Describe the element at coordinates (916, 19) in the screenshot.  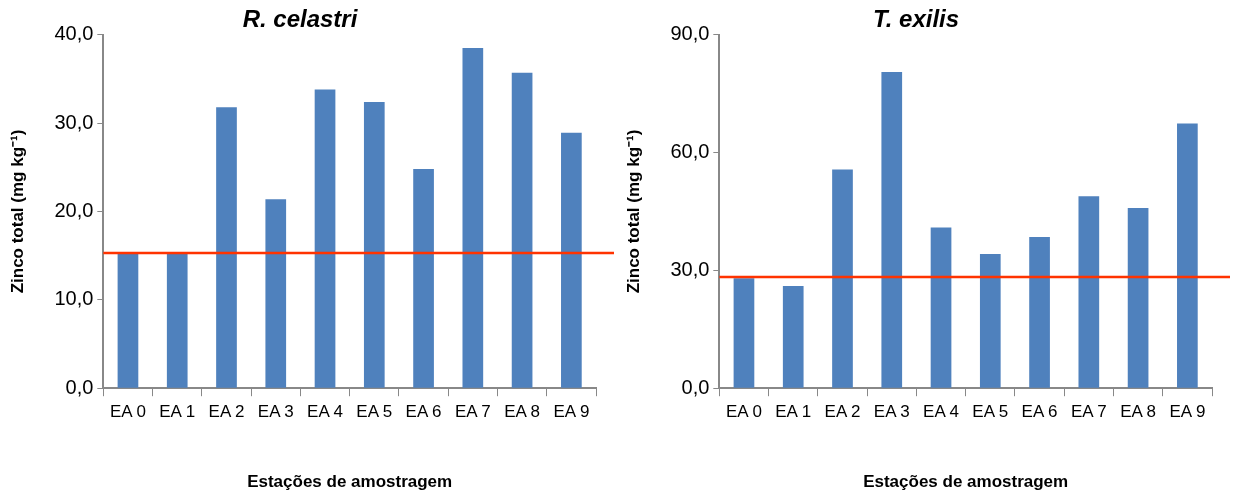
I see `chart-title: T. exilis` at that location.